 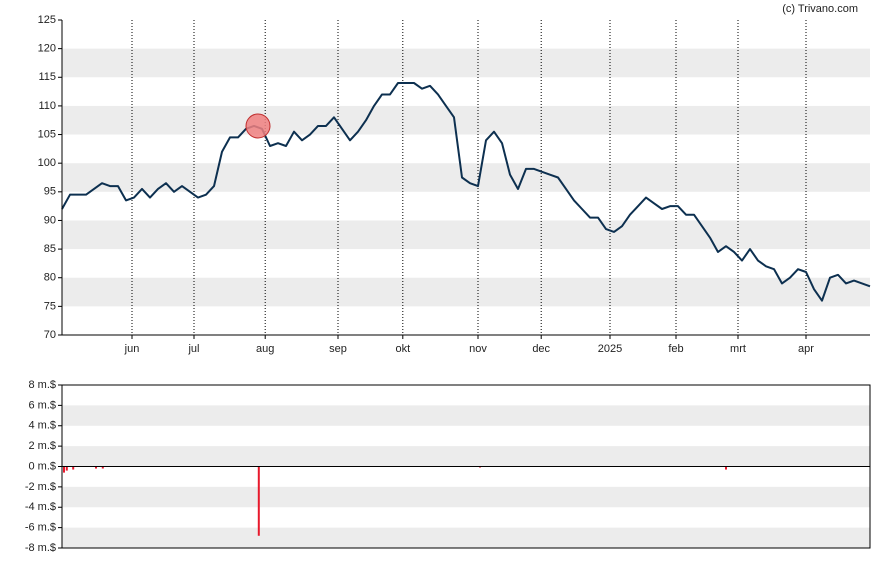 What do you see at coordinates (50, 335) in the screenshot?
I see `y-tick-label: 70` at bounding box center [50, 335].